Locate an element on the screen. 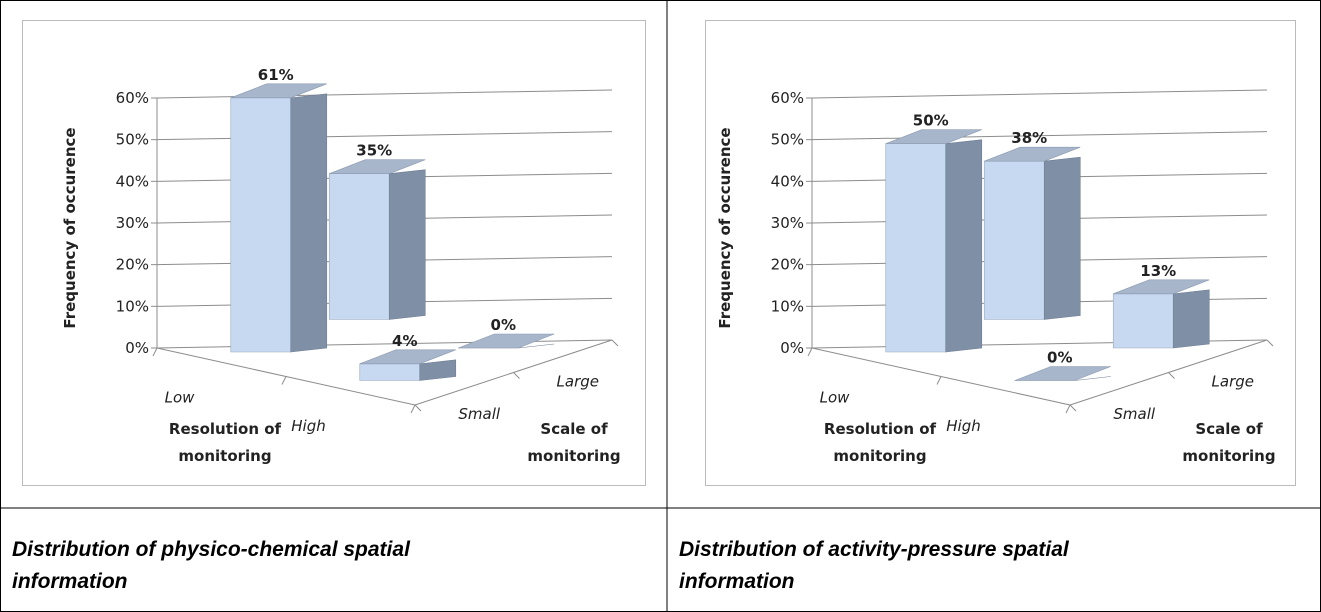 The height and width of the screenshot is (612, 1321). data-label: 4% is located at coordinates (404, 341).